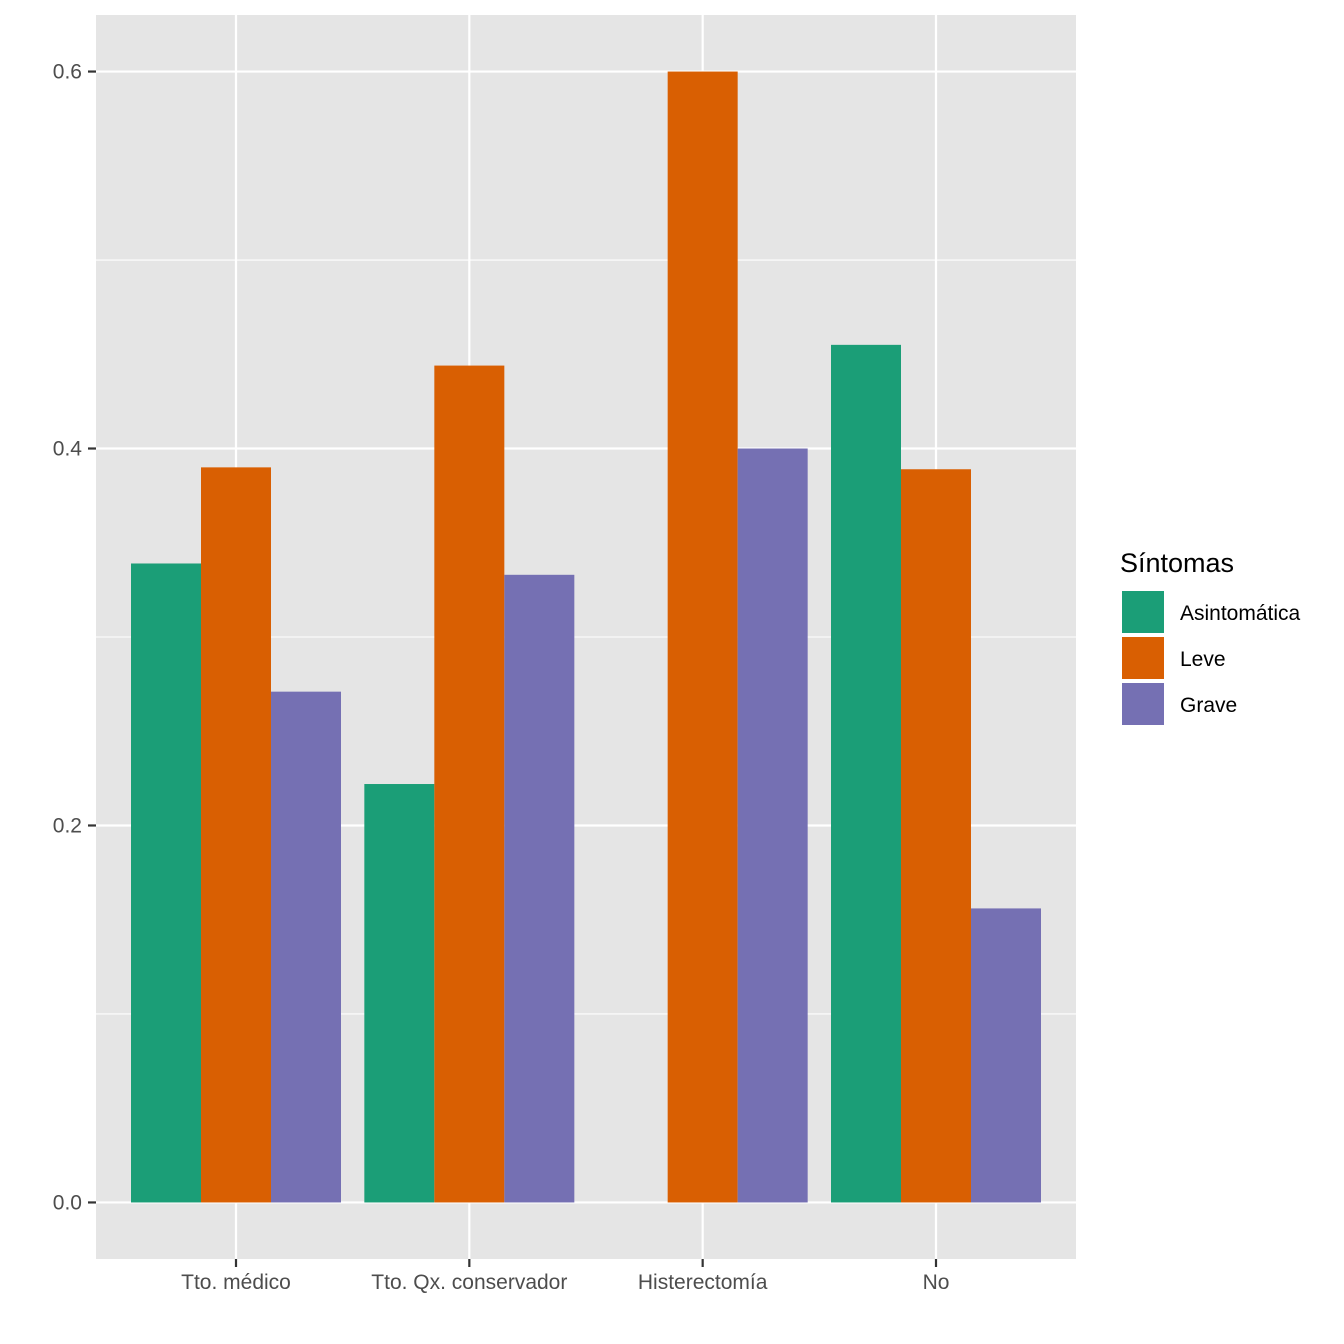  What do you see at coordinates (469, 1282) in the screenshot?
I see `x-tick-label: Tto. Qx. conservador` at bounding box center [469, 1282].